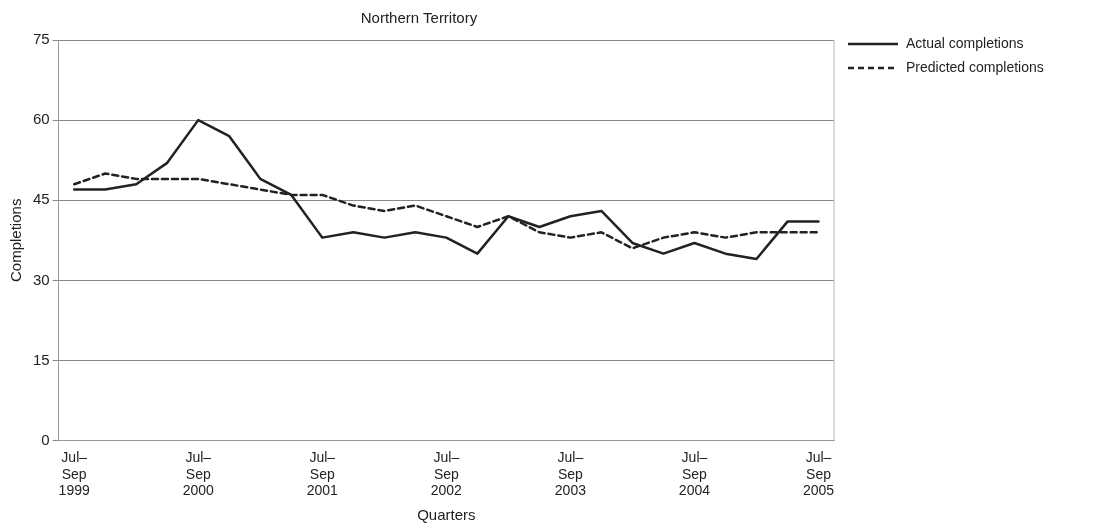 The height and width of the screenshot is (531, 1104). I want to click on legend-label: Actual completions, so click(965, 42).